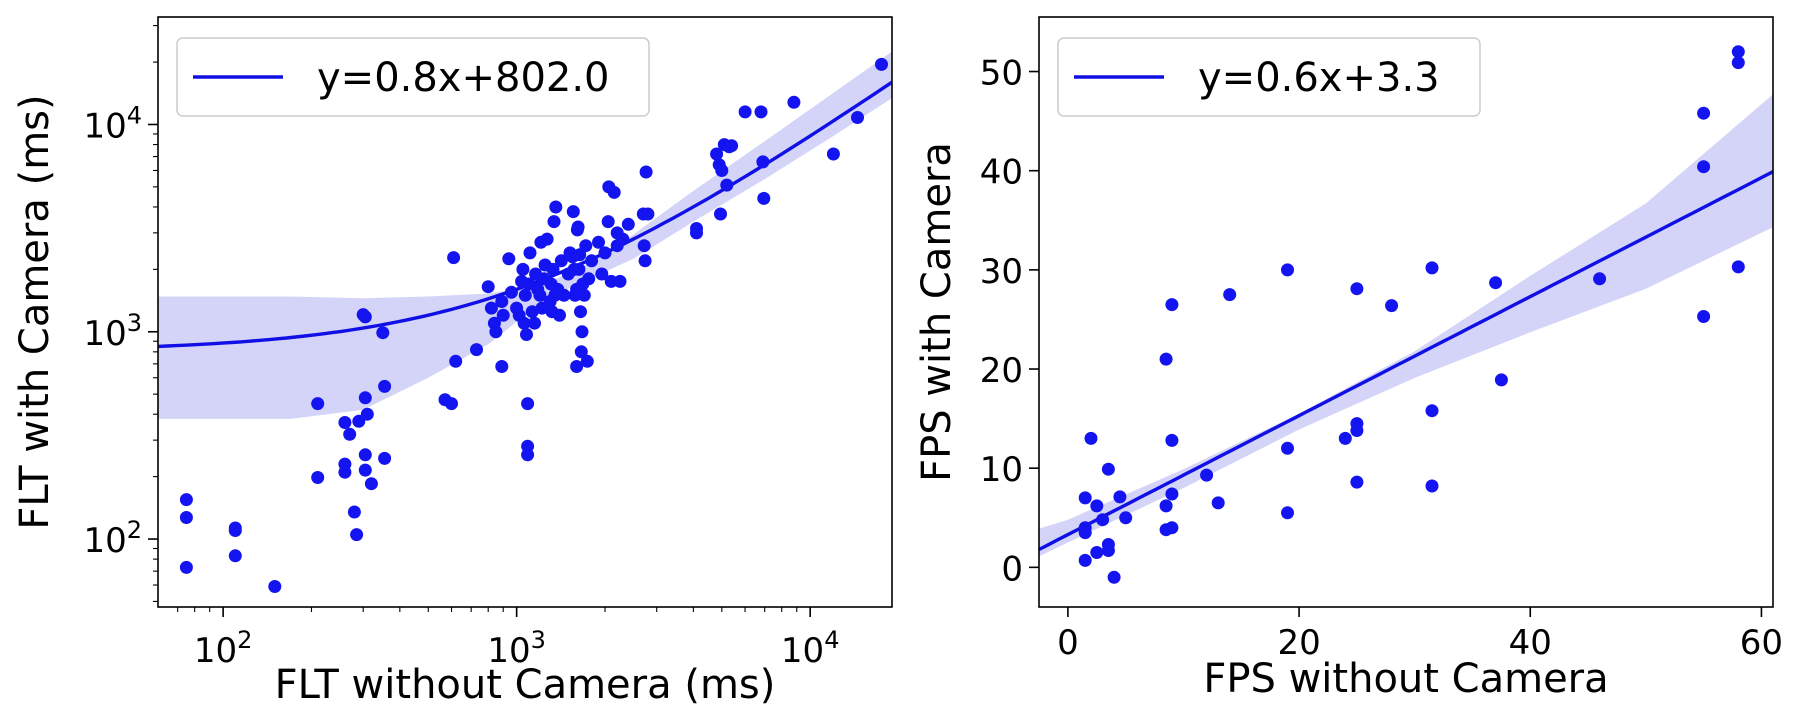 This screenshot has height=718, width=1798. What do you see at coordinates (1001, 322) in the screenshot?
I see `y-tick-labels: 0 10 20 30 40 50` at bounding box center [1001, 322].